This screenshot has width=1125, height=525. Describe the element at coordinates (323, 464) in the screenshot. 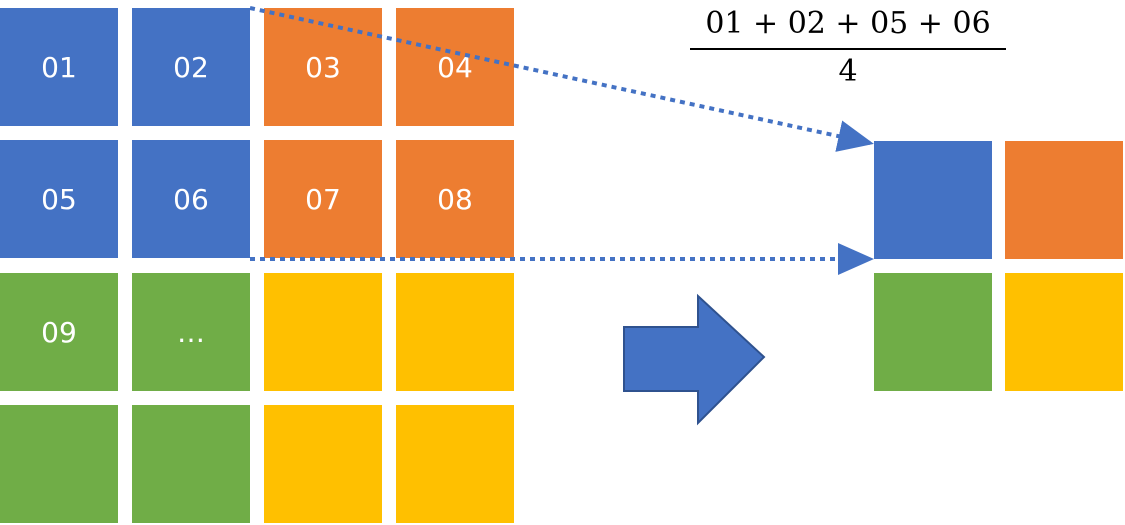

I see `input-cell-r4c3` at that location.